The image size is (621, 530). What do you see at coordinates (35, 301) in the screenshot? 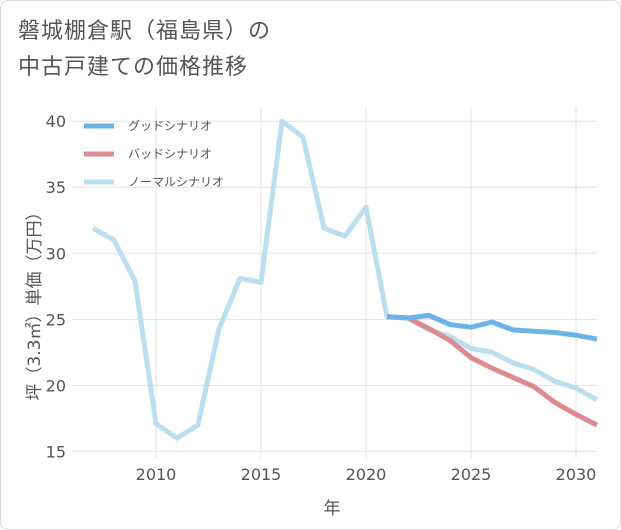
I see `y-axis-title: 坪（3.3㎡）単価（万円）` at bounding box center [35, 301].